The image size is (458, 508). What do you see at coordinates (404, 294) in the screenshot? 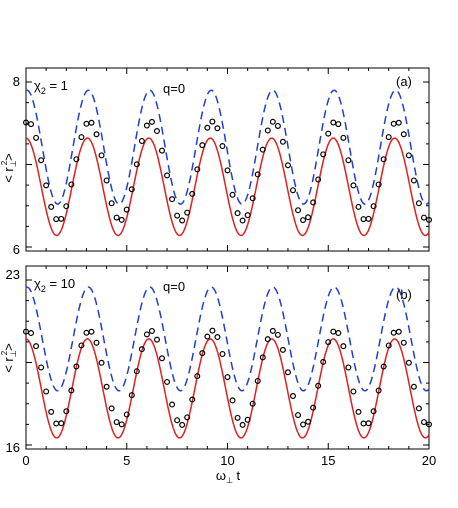
I see `panel-b-tag: (b)` at bounding box center [404, 294].